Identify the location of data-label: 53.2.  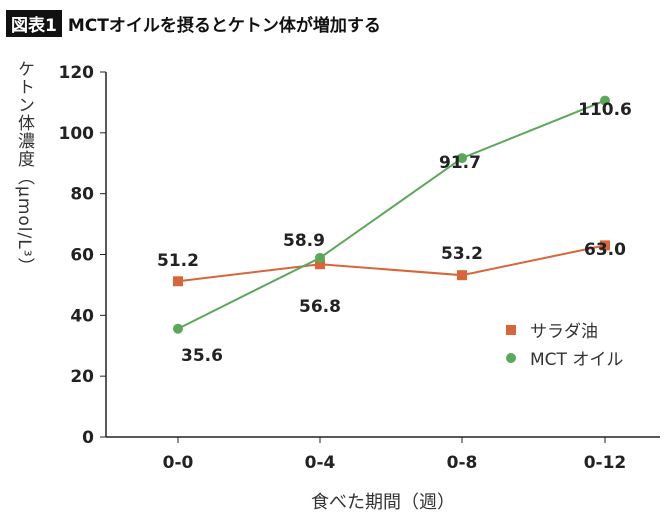
(462, 254).